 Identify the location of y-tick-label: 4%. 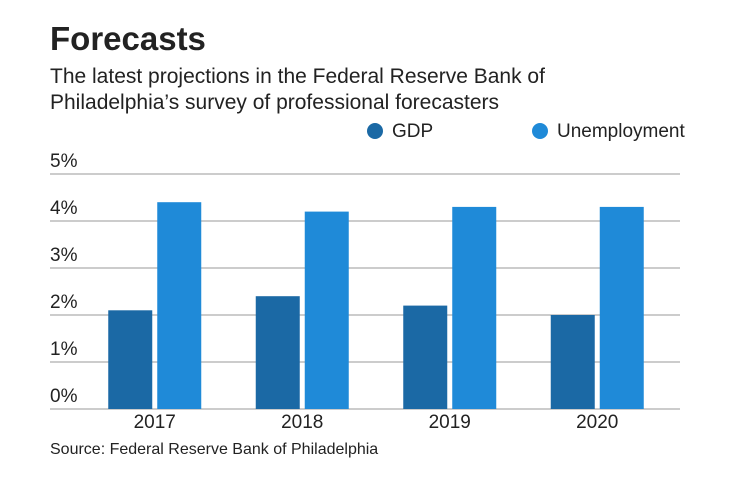
(64, 208).